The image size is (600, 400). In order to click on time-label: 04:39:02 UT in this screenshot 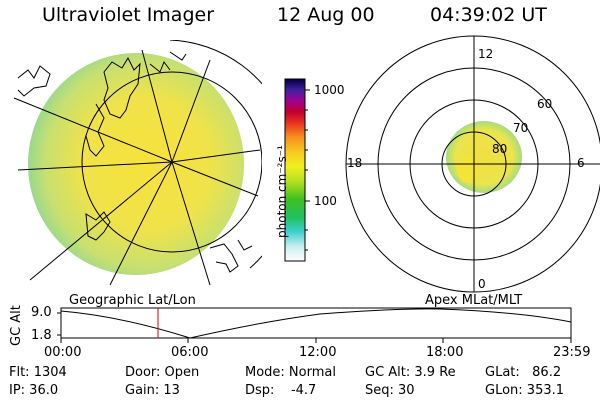, I will do `click(488, 15)`.